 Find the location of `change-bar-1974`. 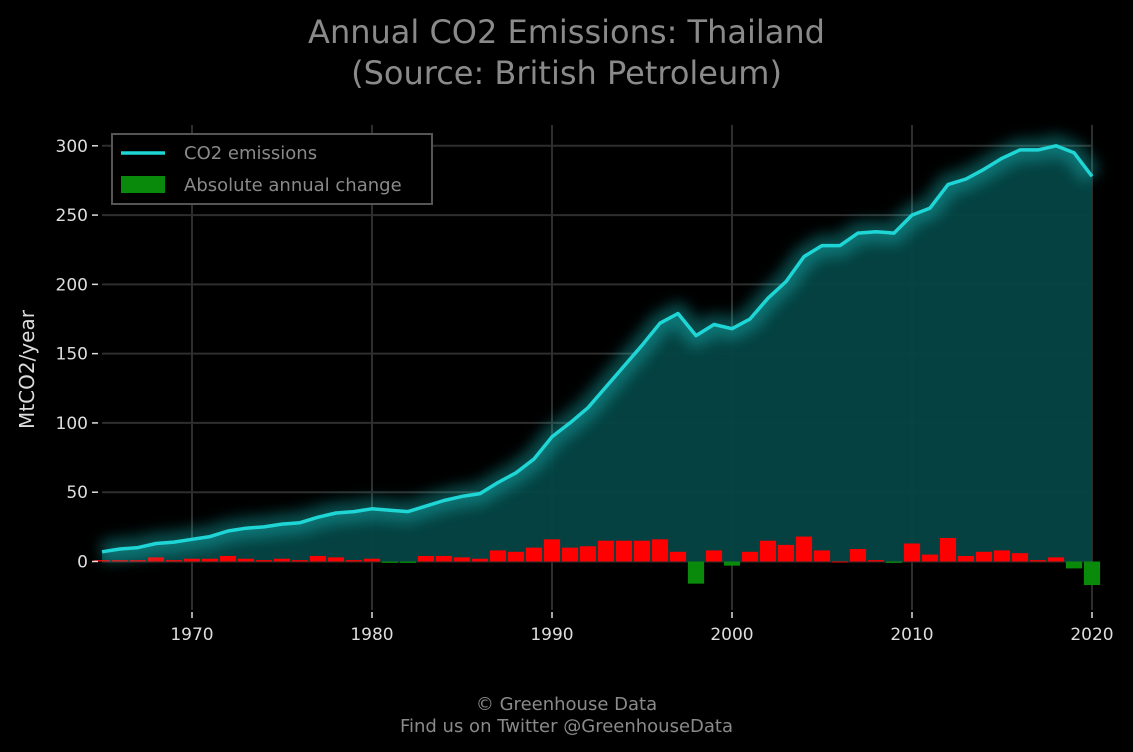

change-bar-1974 is located at coordinates (264, 561).